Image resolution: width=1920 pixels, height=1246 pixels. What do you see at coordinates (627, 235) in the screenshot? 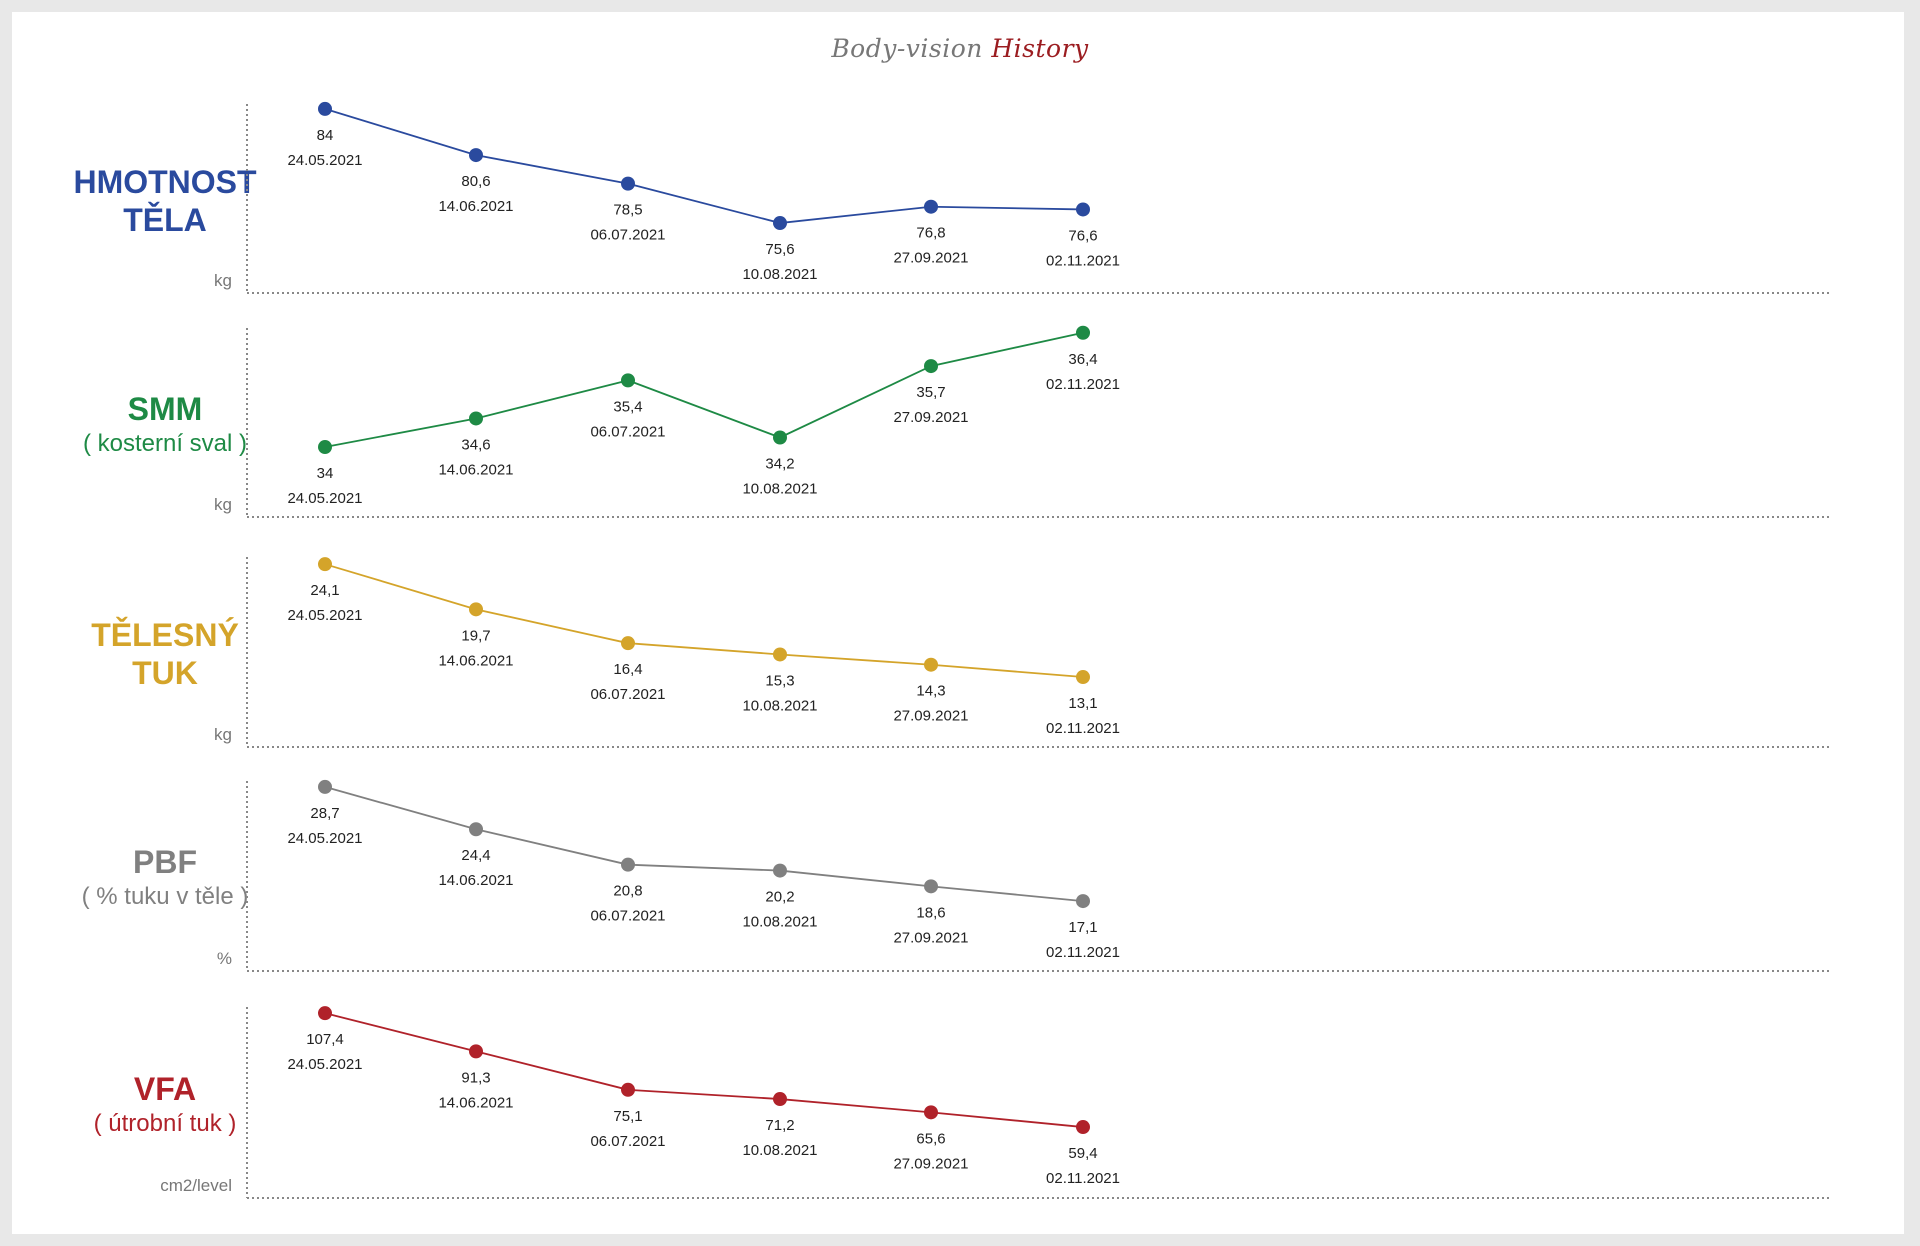
I see `date-label-hmotnost: 06.07.2021` at bounding box center [627, 235].